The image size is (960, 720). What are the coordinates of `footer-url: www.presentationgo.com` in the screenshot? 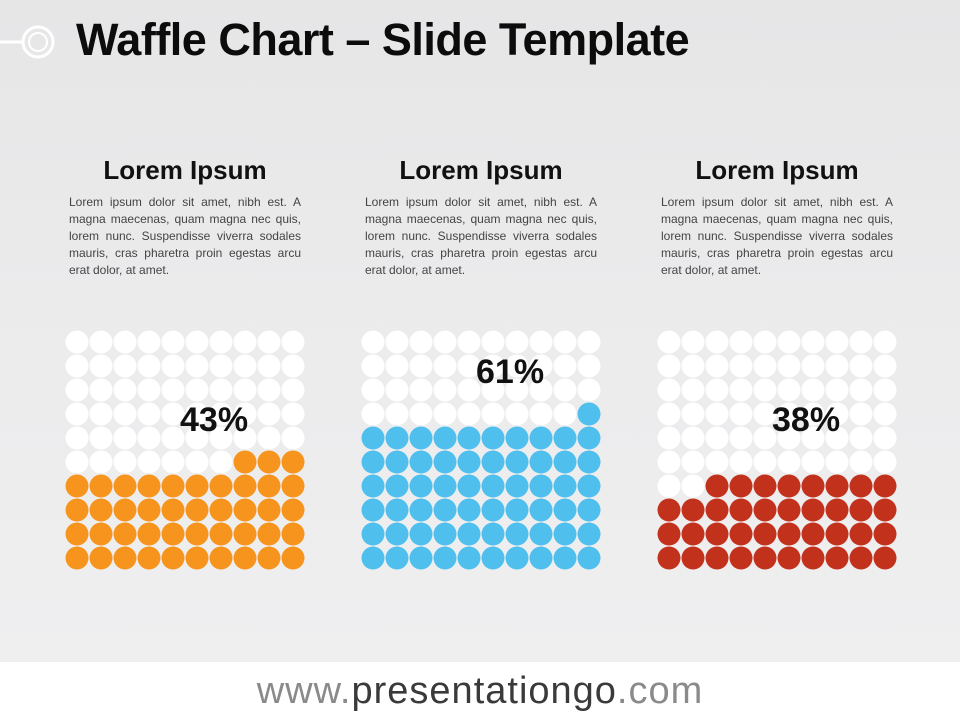 It's located at (480, 691).